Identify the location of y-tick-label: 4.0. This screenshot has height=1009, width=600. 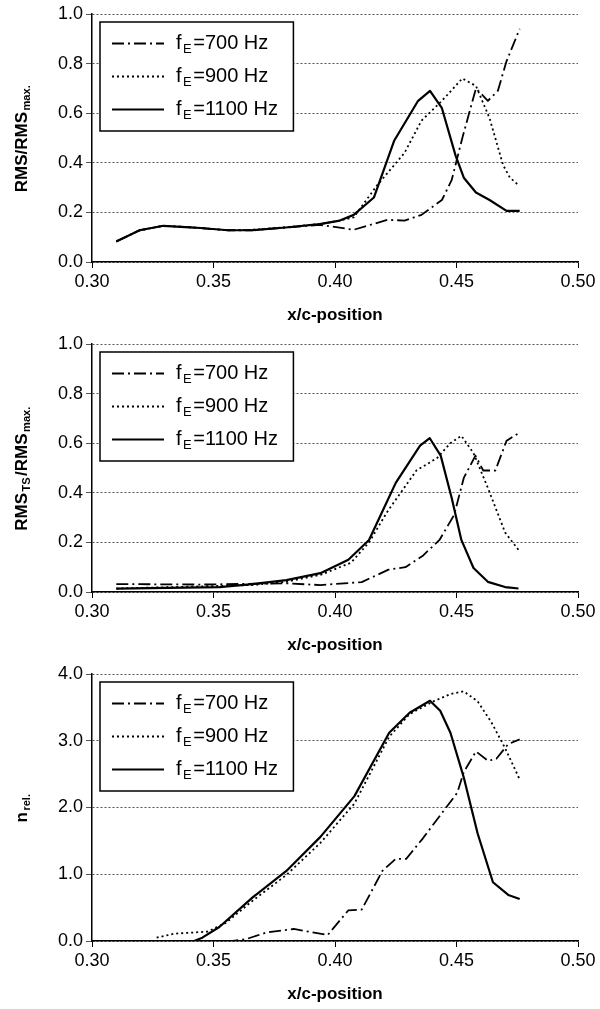
(70, 672).